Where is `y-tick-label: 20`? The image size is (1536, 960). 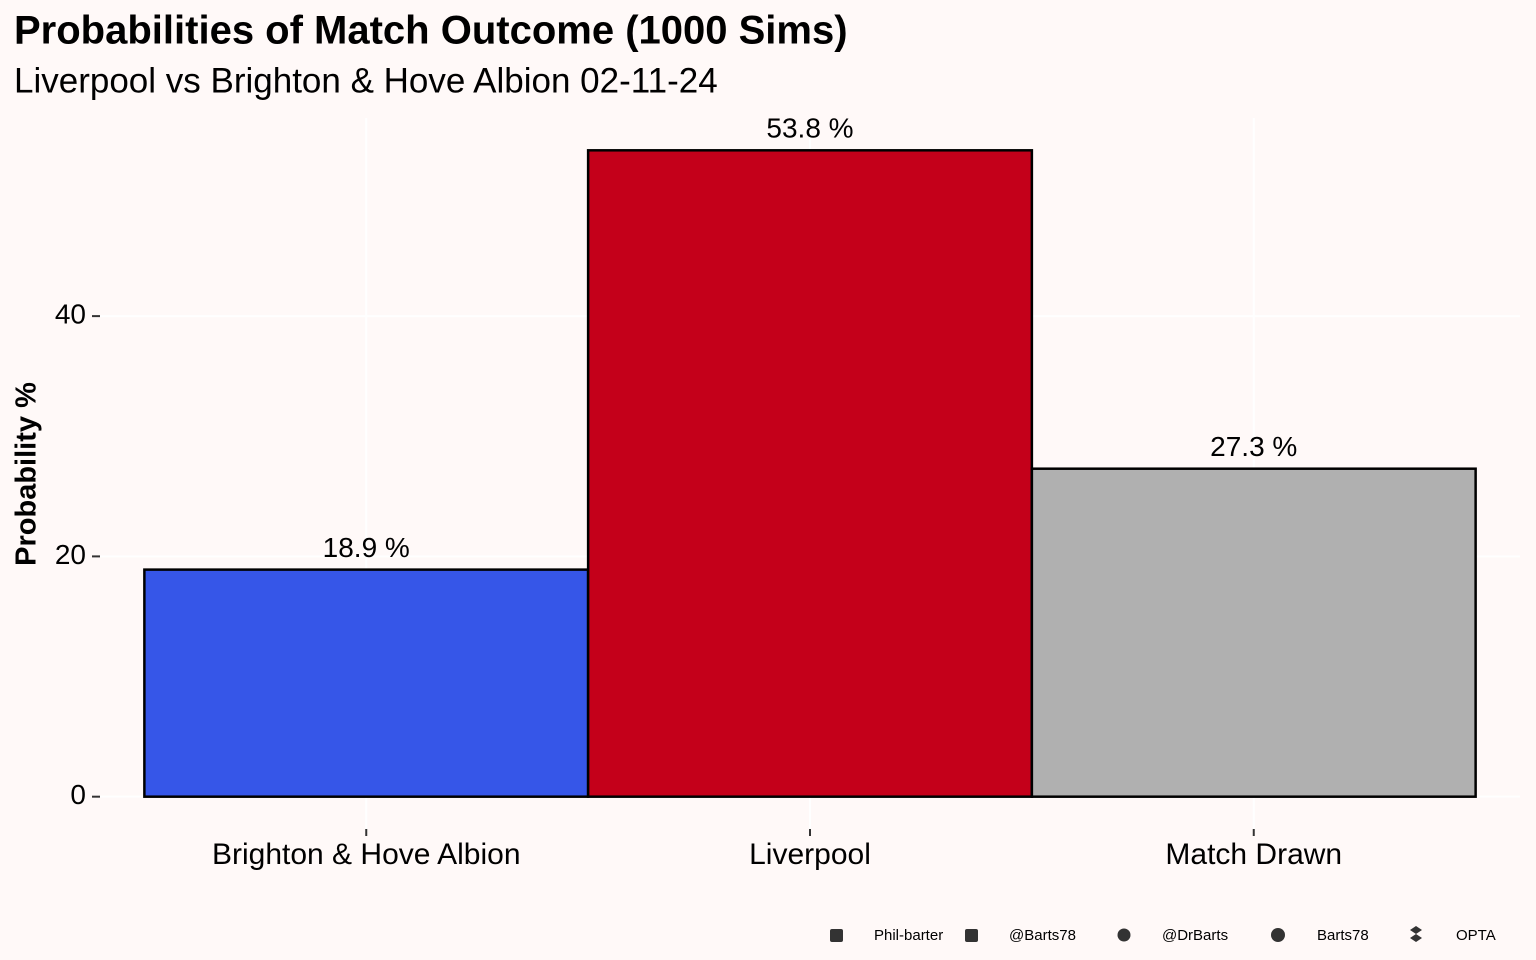 y-tick-label: 20 is located at coordinates (70, 554).